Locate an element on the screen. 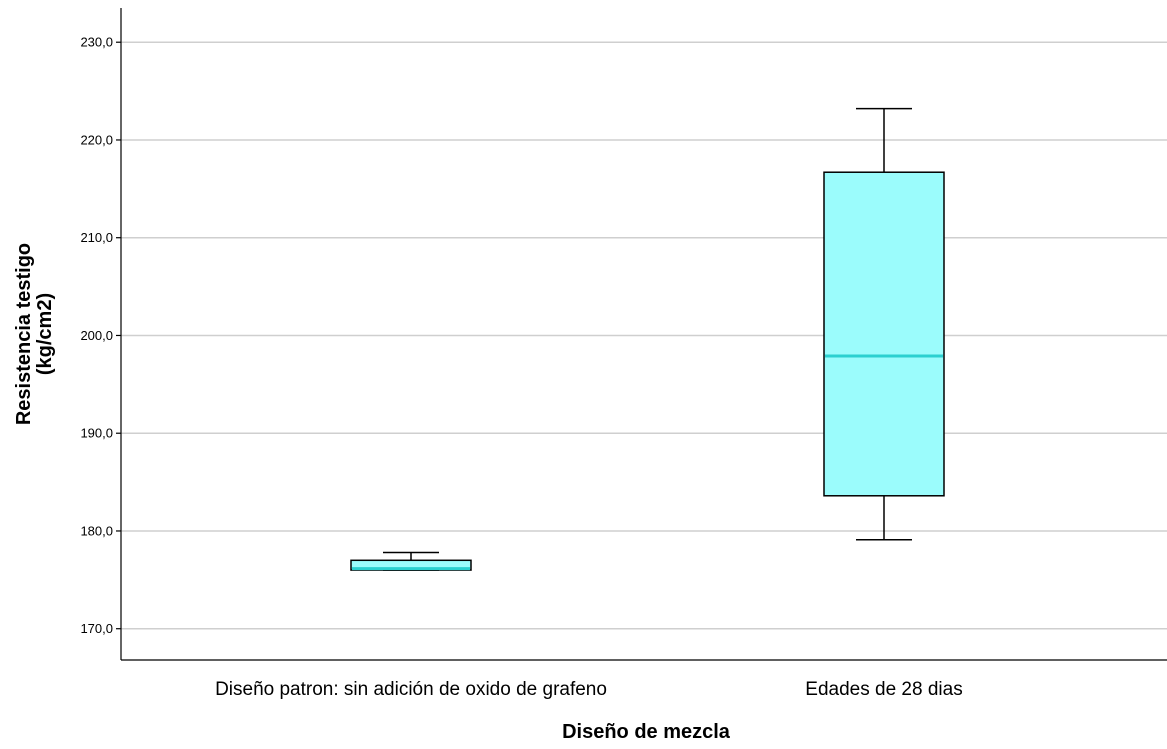 The width and height of the screenshot is (1167, 749). y-tick-label: 230,0 is located at coordinates (96, 42).